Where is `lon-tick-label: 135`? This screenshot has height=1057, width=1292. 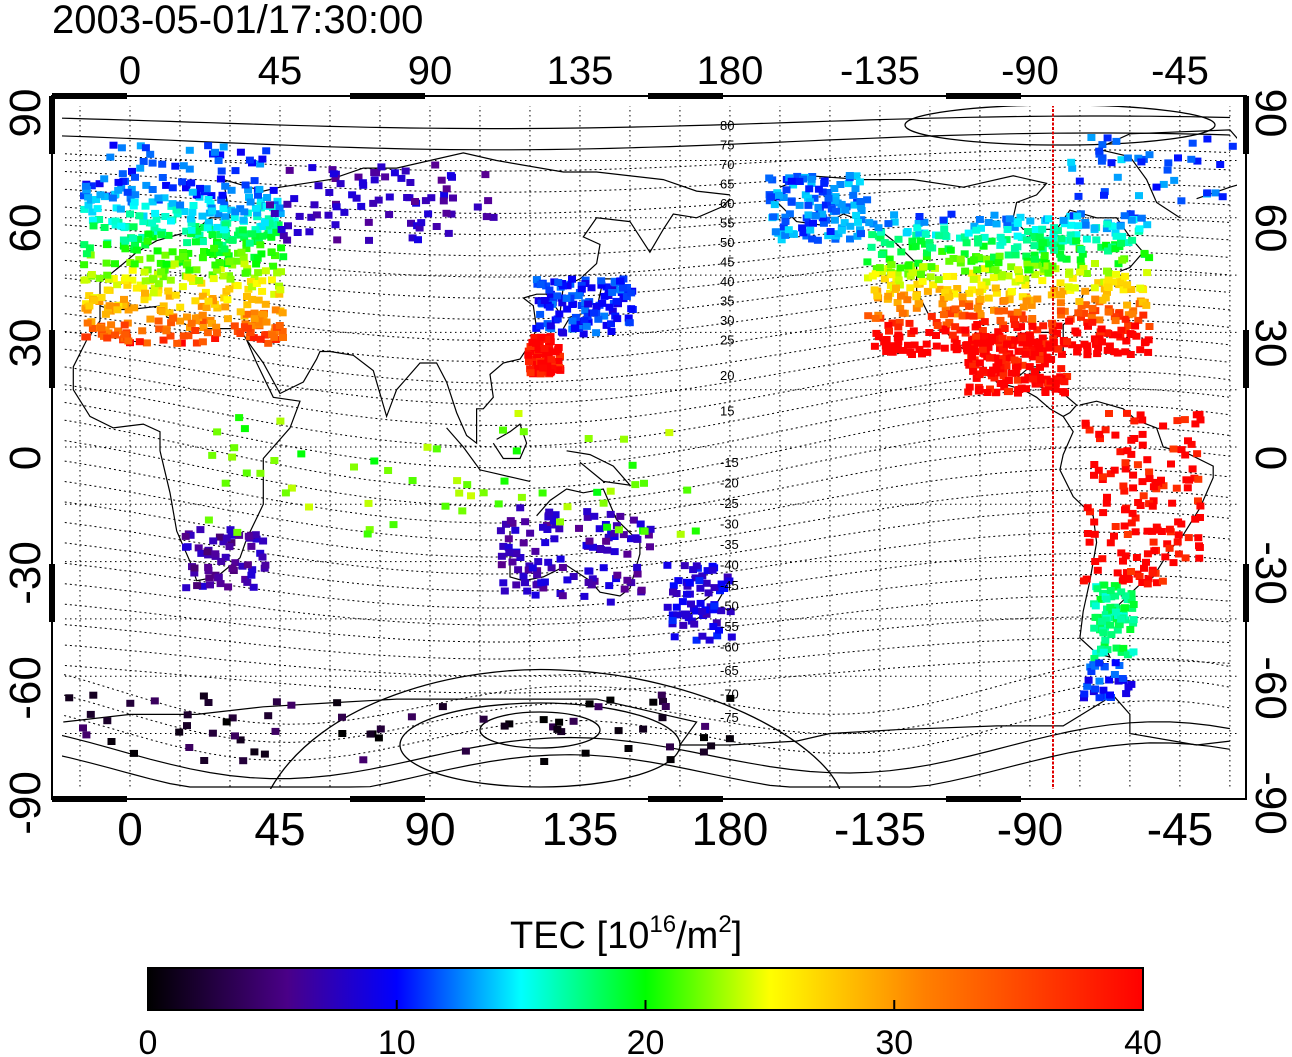
lon-tick-label: 135 is located at coordinates (580, 71).